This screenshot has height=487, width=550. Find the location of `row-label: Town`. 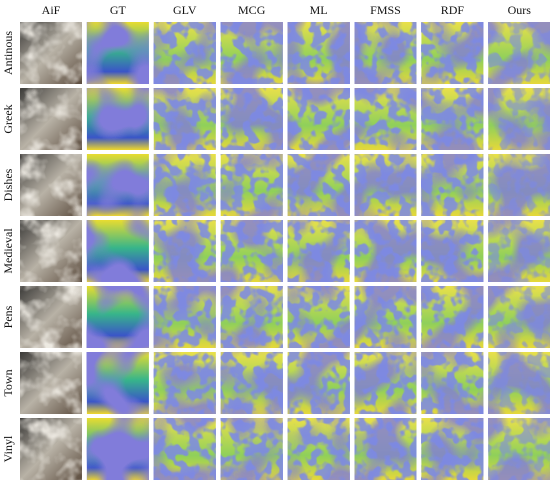

row-label: Town is located at coordinates (8, 382).